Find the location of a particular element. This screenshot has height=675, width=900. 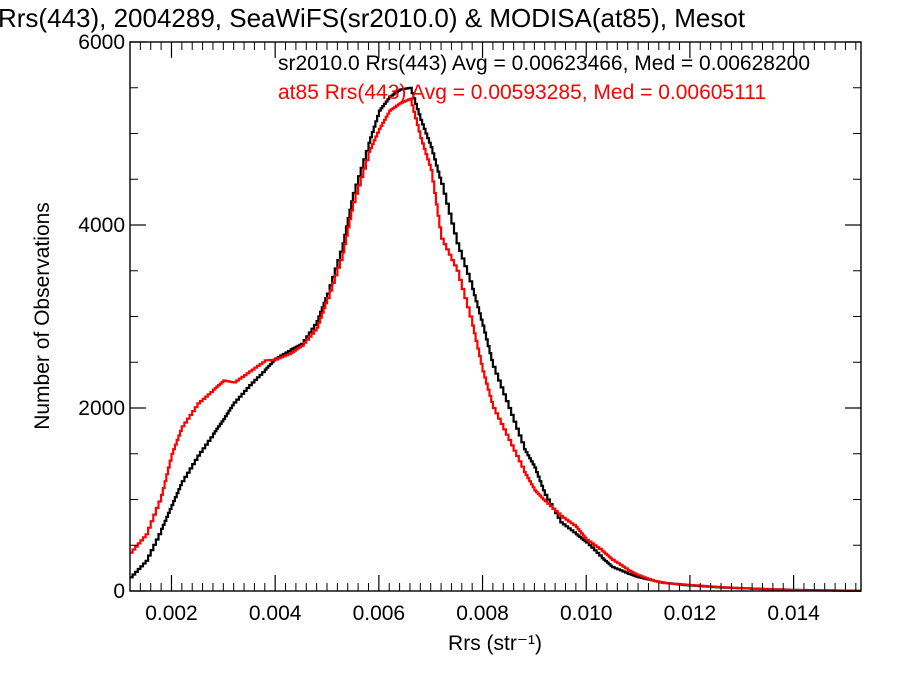

x-tick-label: 0.004 is located at coordinates (275, 613).